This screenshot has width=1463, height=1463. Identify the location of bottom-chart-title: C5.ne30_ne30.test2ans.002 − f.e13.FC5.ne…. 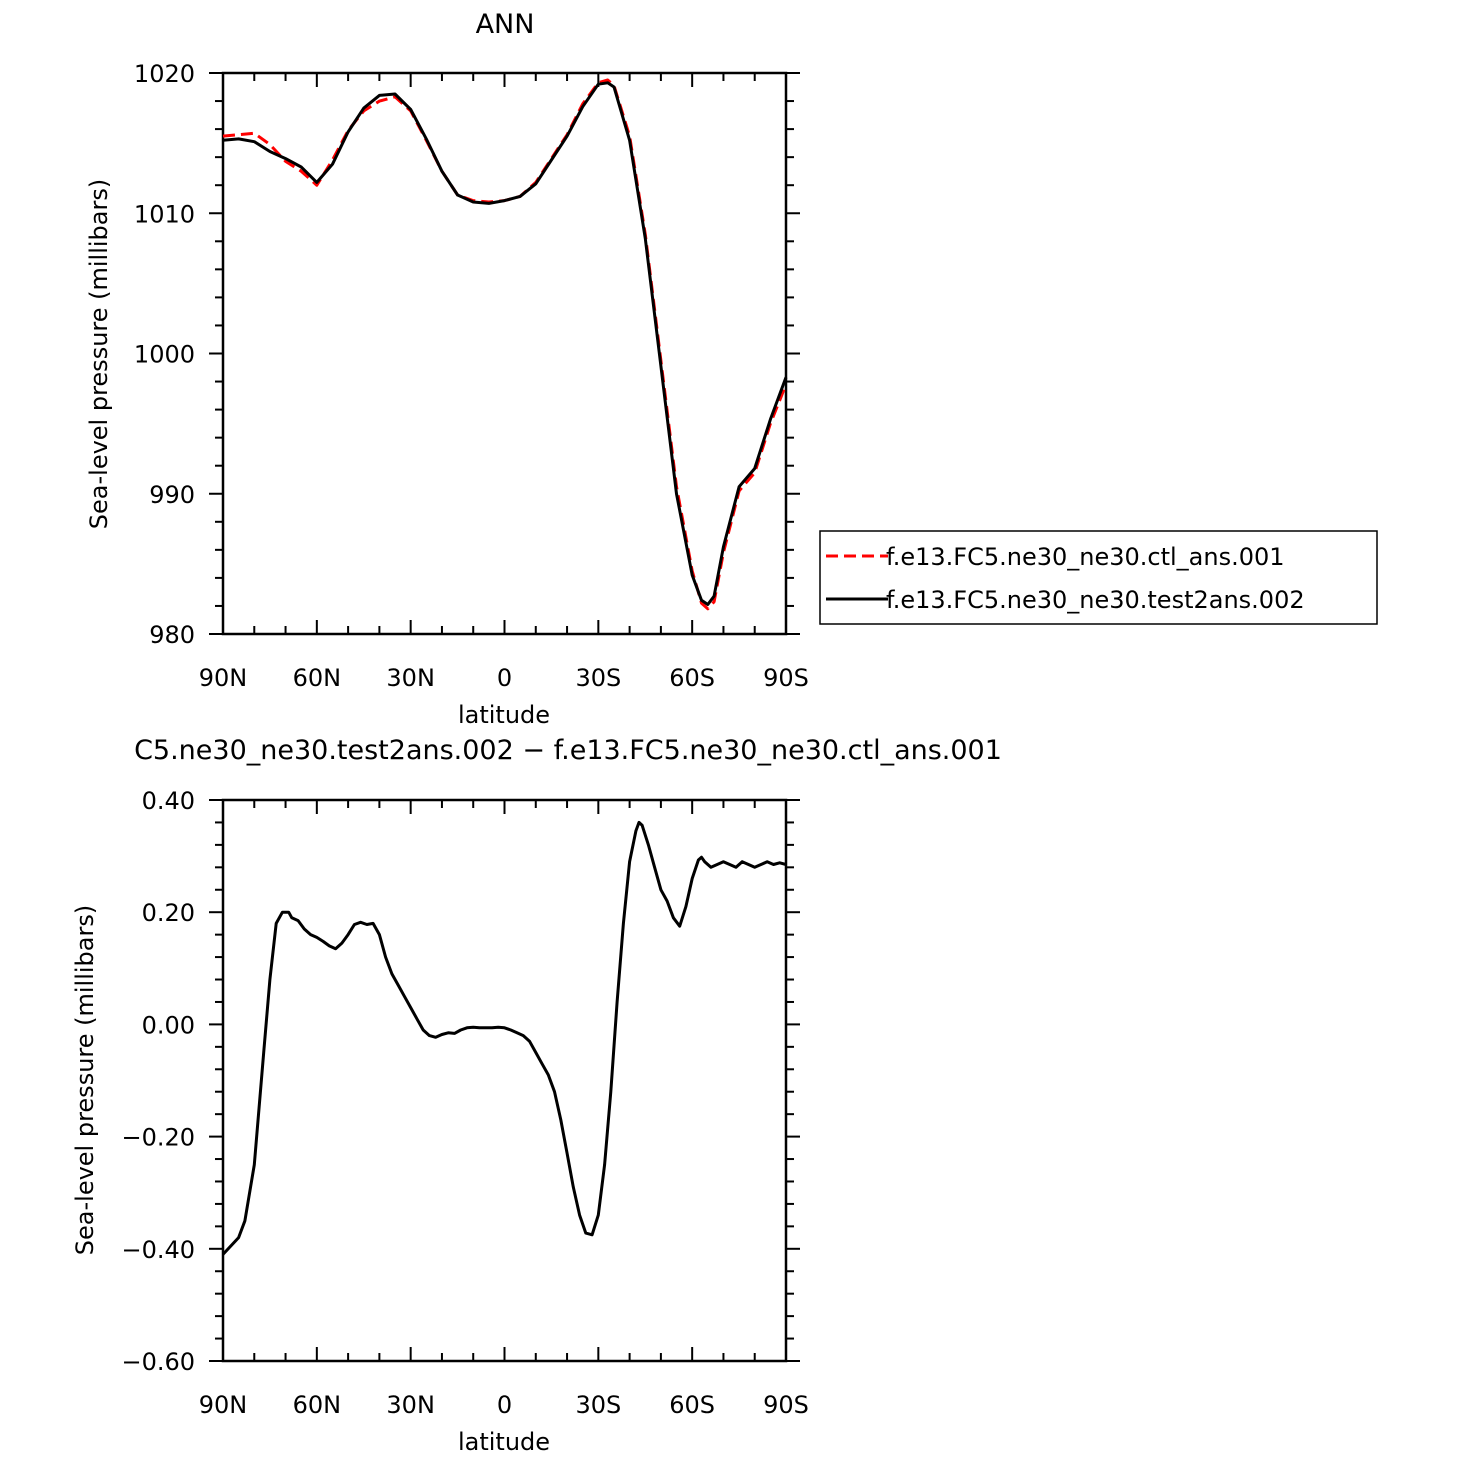
(568, 750).